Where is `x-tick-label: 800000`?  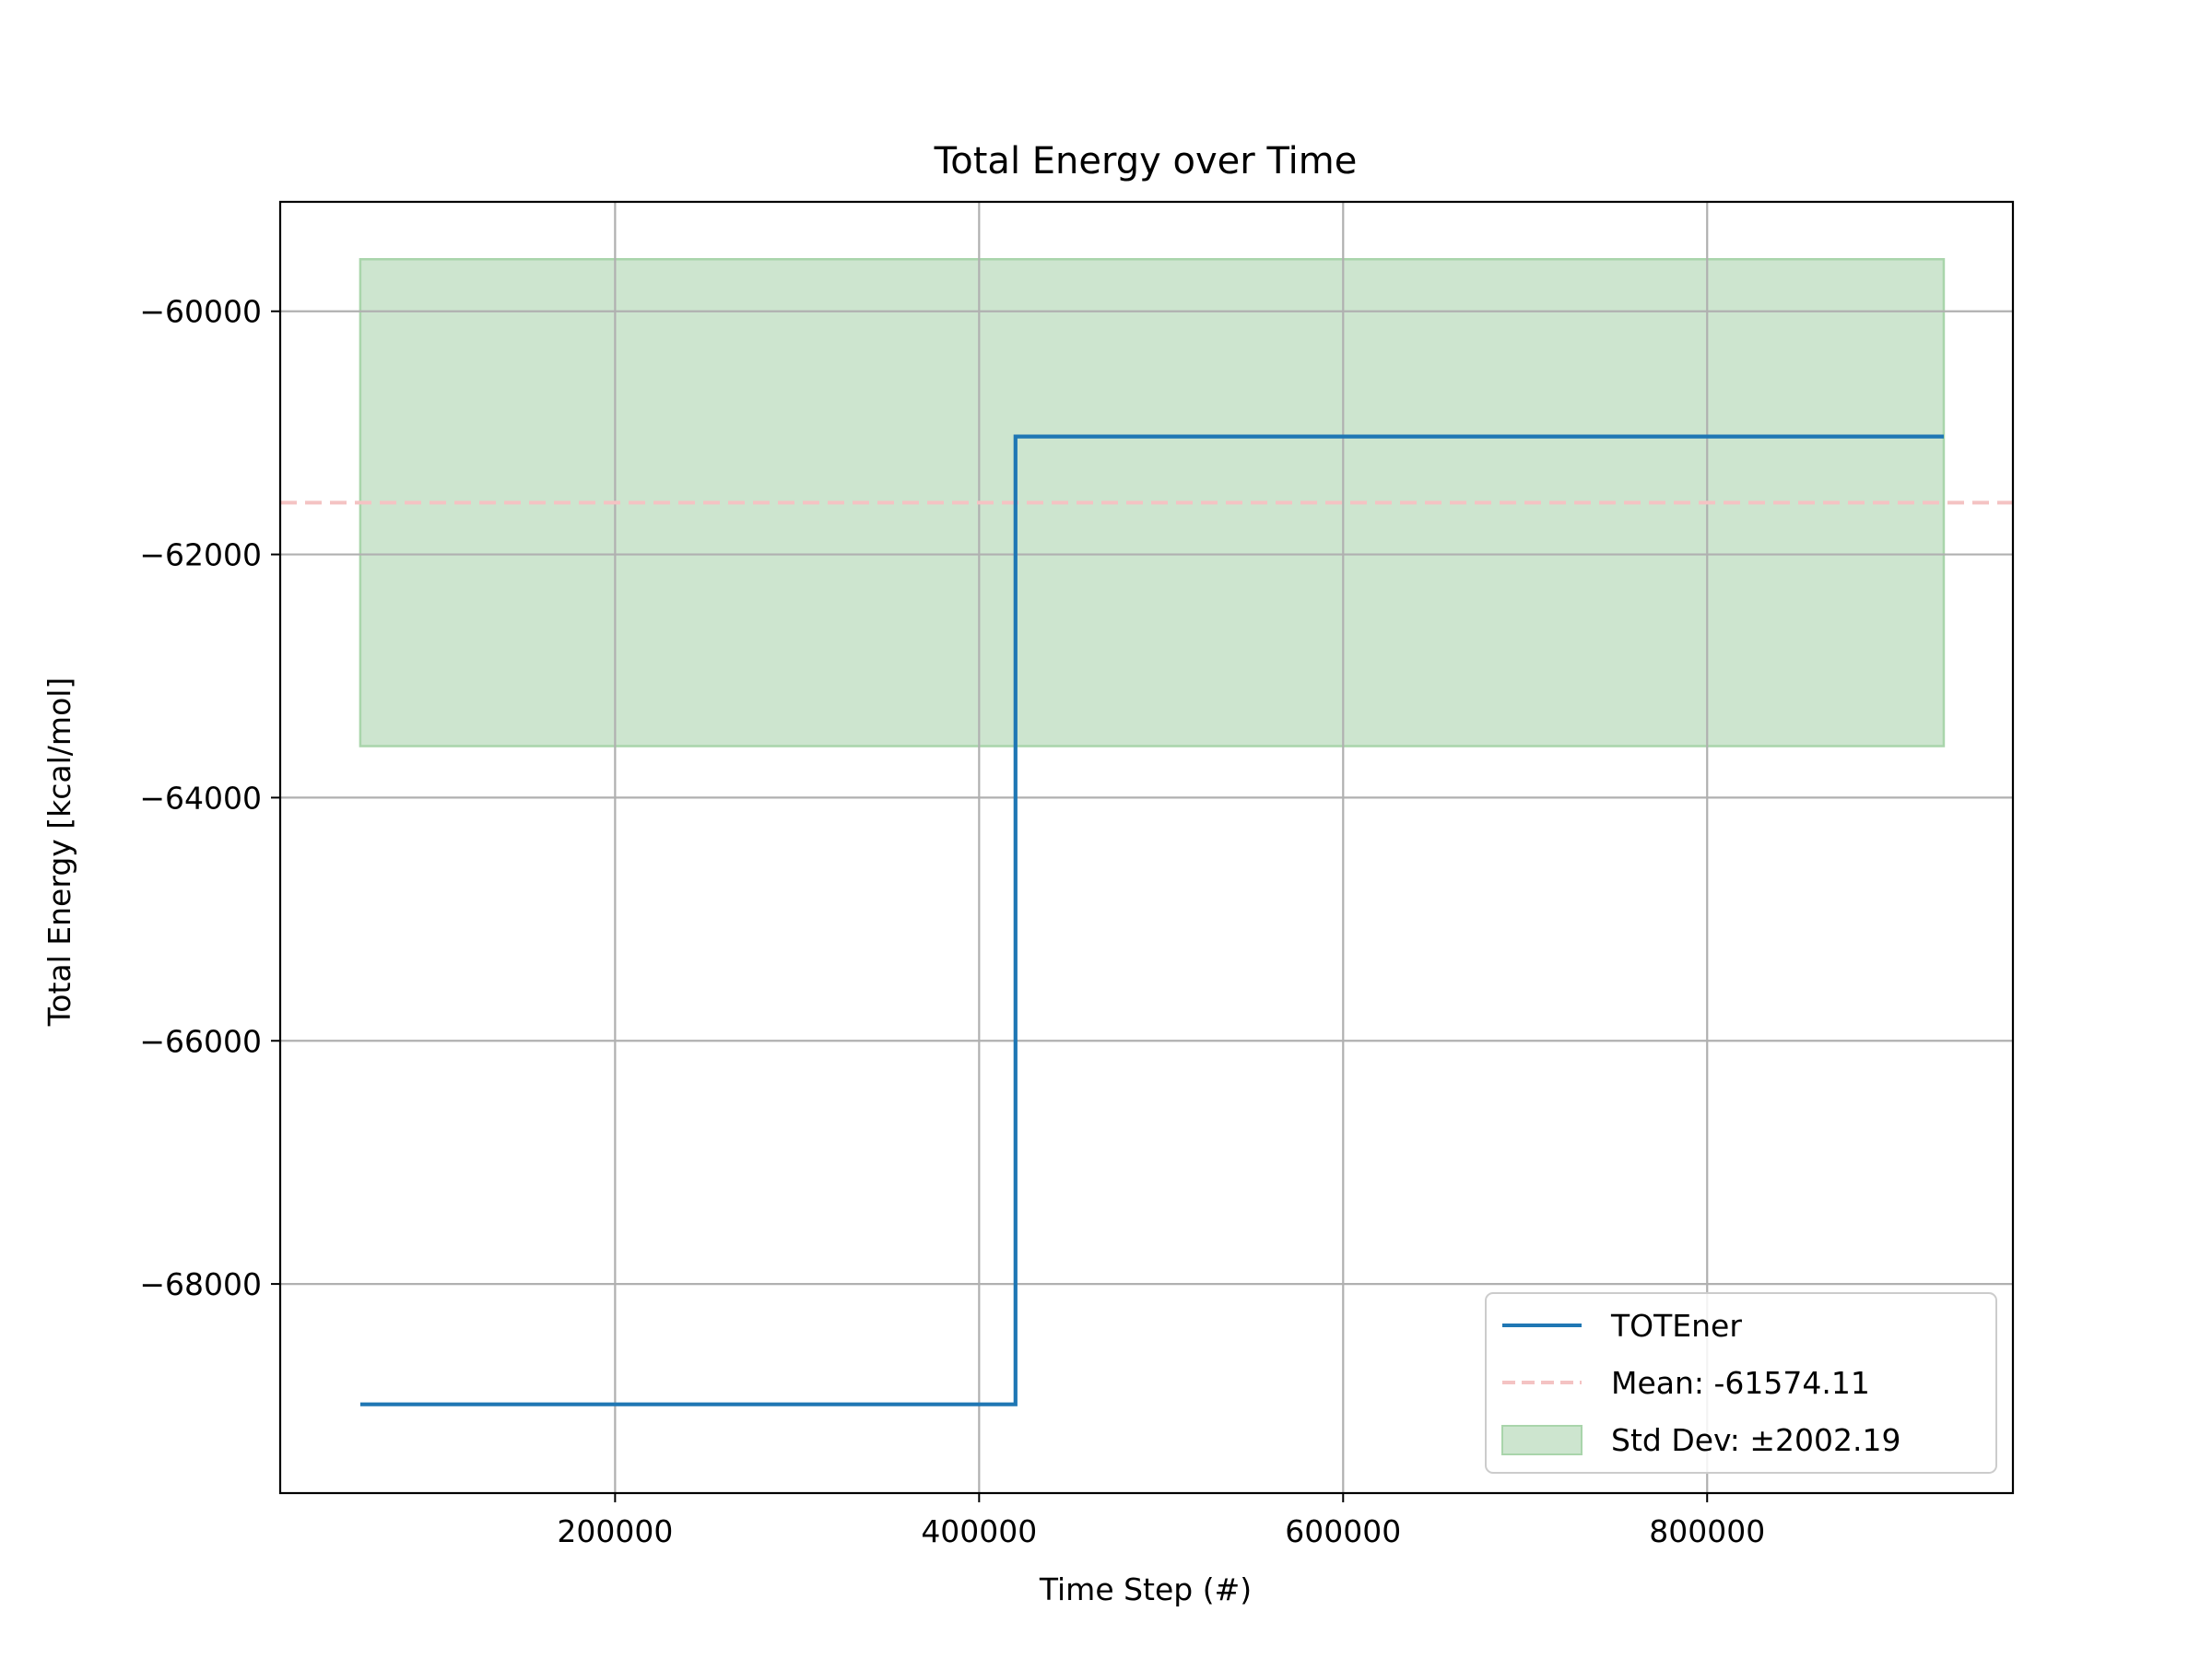 x-tick-label: 800000 is located at coordinates (1707, 1531).